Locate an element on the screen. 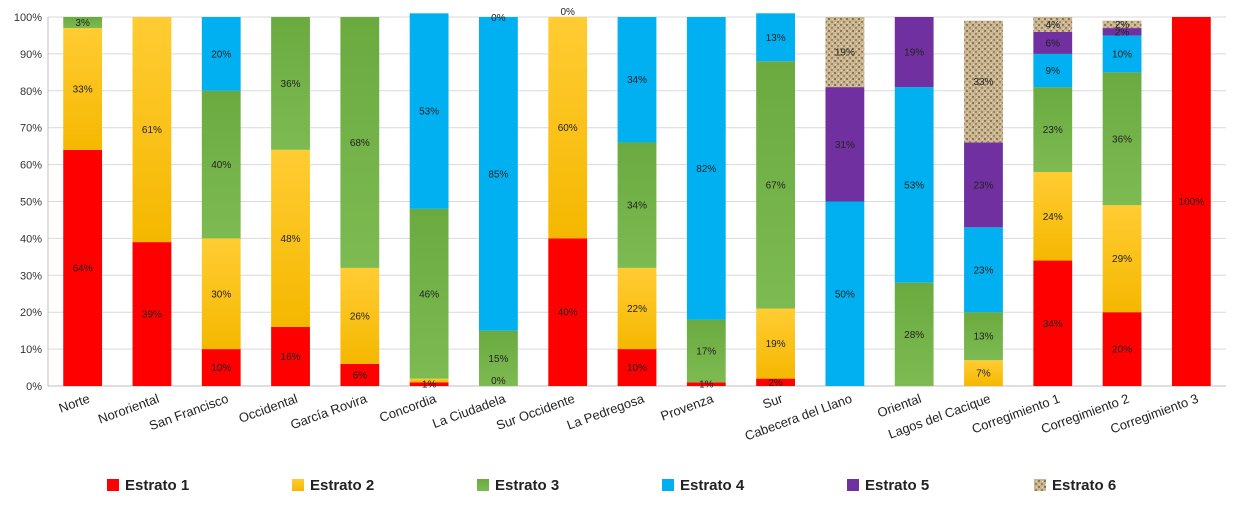  data-label-estrato-2-occidental: 48% is located at coordinates (291, 239).